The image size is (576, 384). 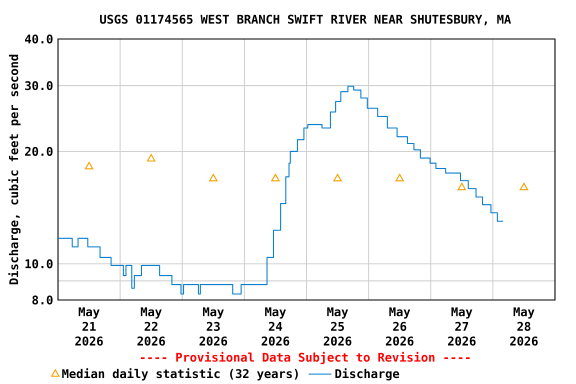 I want to click on legend-label: Discharge, so click(x=367, y=374).